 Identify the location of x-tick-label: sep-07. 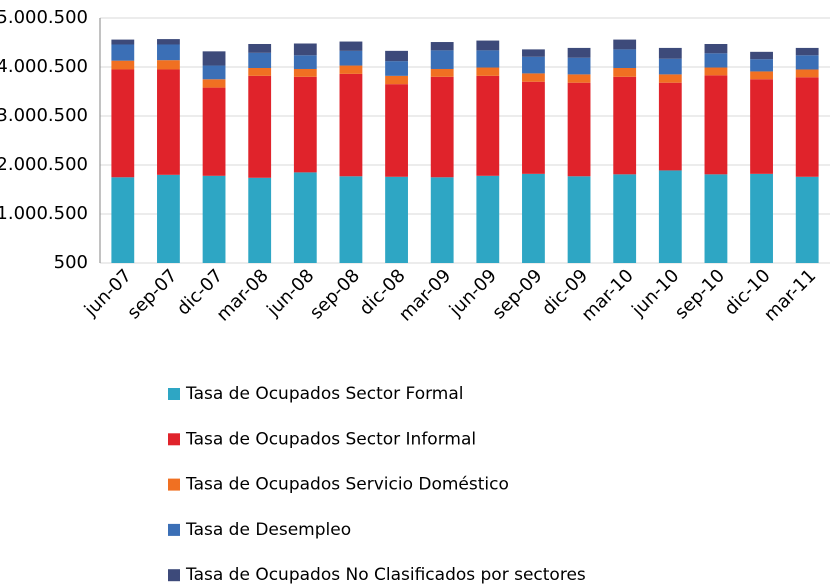
(152, 294).